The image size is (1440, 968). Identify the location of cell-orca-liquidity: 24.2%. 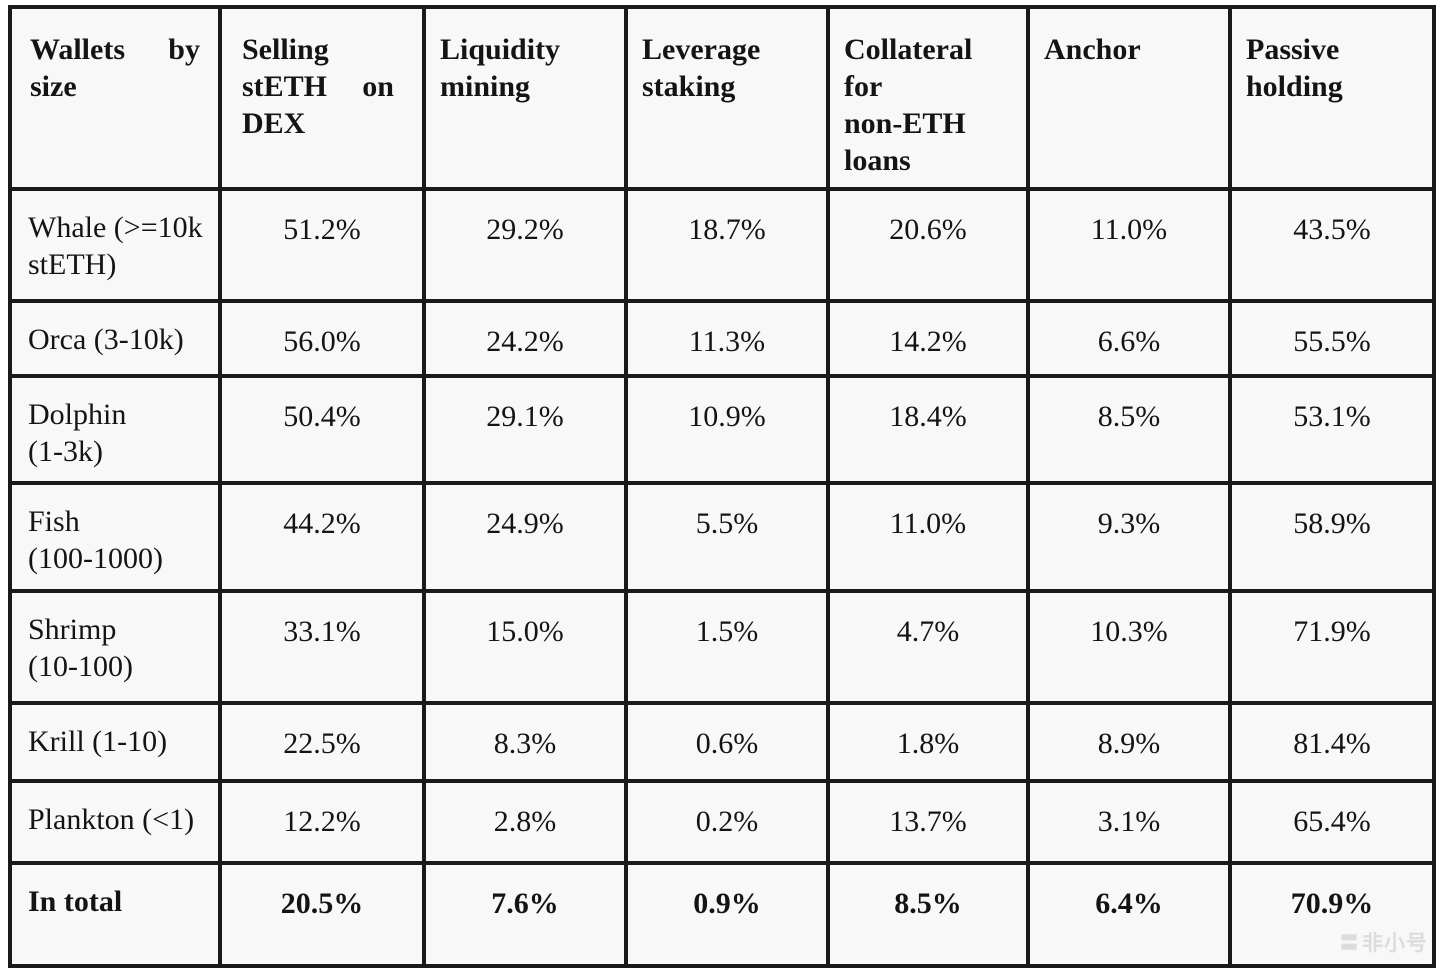
(525, 338).